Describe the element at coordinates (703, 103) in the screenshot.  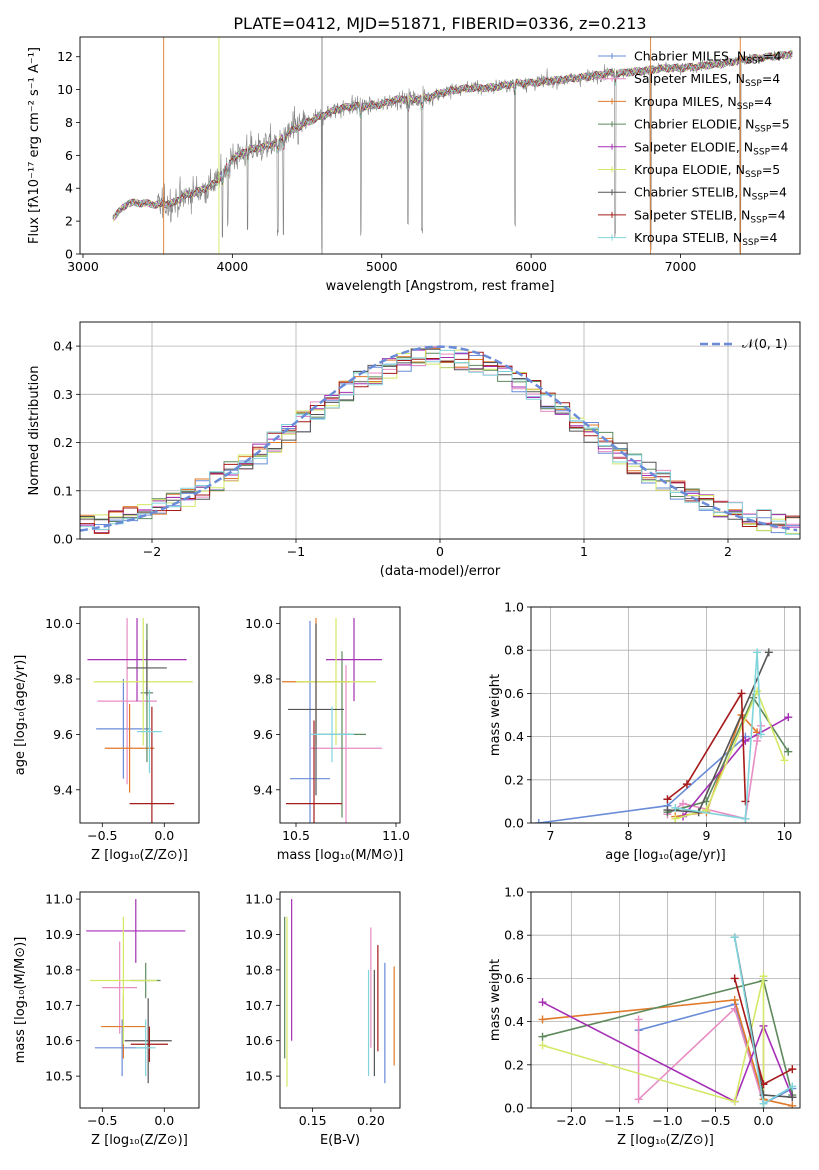
I see `legend-label: Kroupa MILES, NSSP=4` at that location.